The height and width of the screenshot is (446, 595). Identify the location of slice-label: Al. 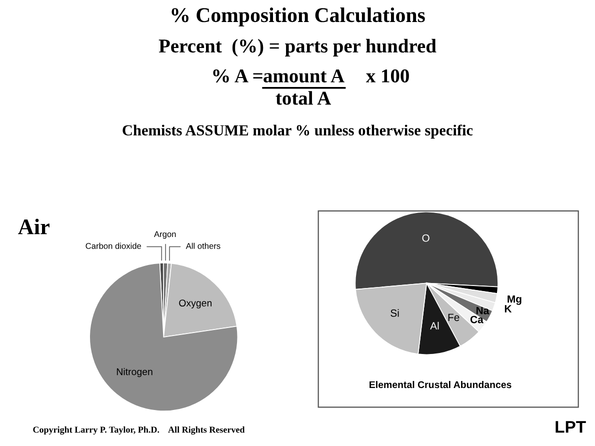
(434, 326).